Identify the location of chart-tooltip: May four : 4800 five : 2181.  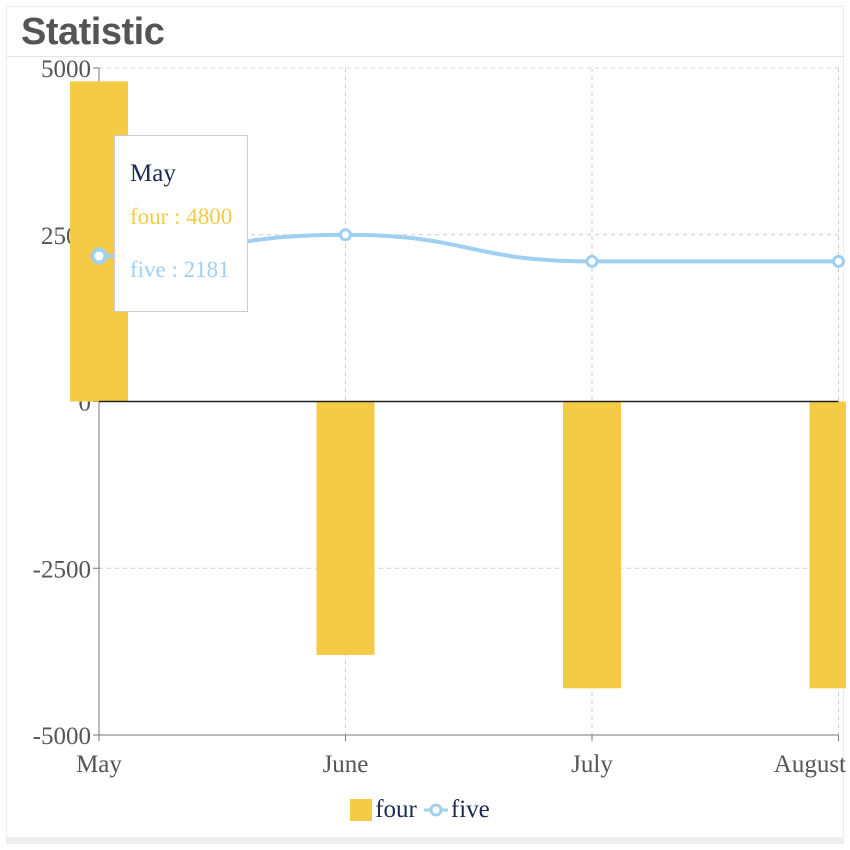
(181, 223).